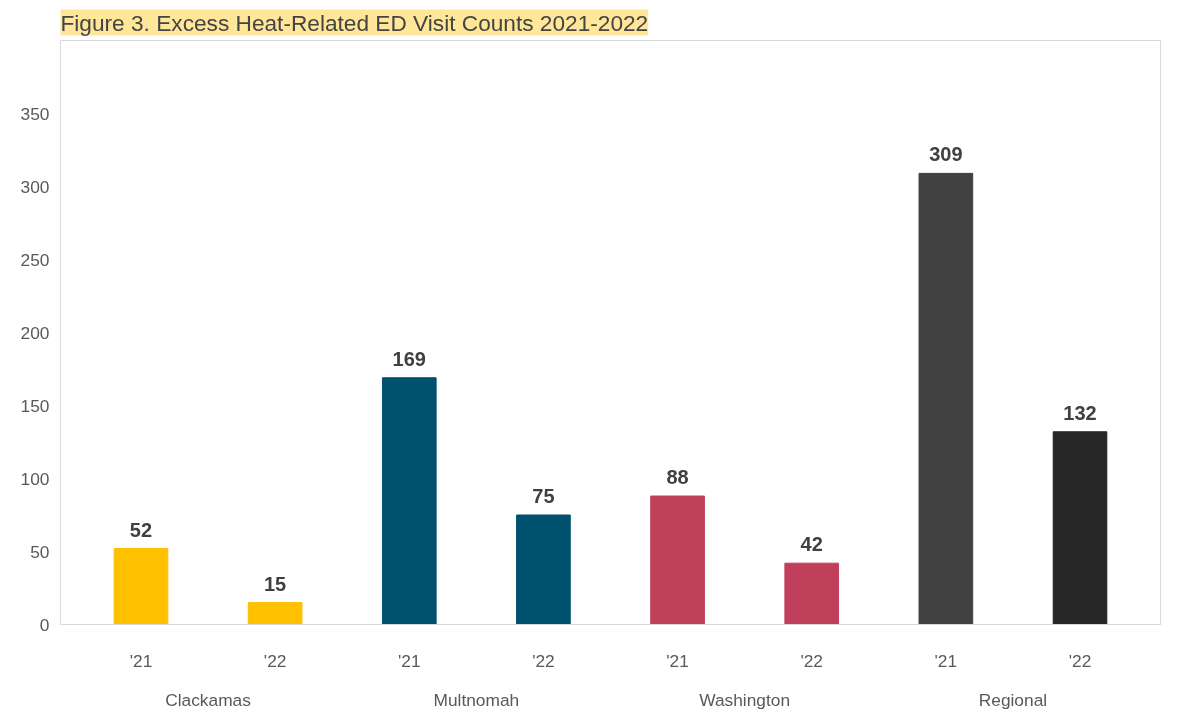  What do you see at coordinates (35, 332) in the screenshot?
I see `y-tick-label: 200` at bounding box center [35, 332].